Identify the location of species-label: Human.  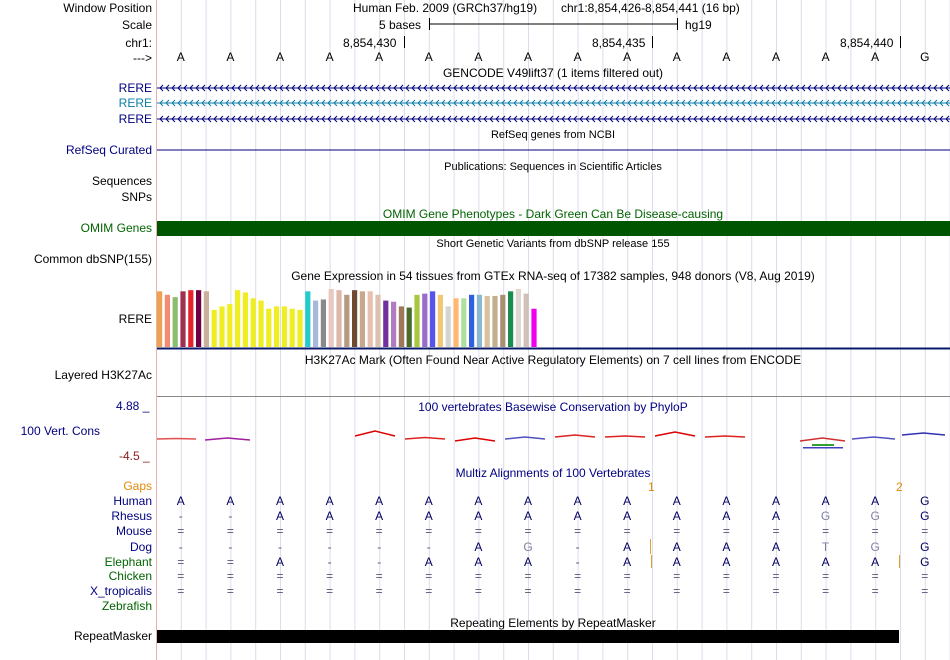
(132, 501).